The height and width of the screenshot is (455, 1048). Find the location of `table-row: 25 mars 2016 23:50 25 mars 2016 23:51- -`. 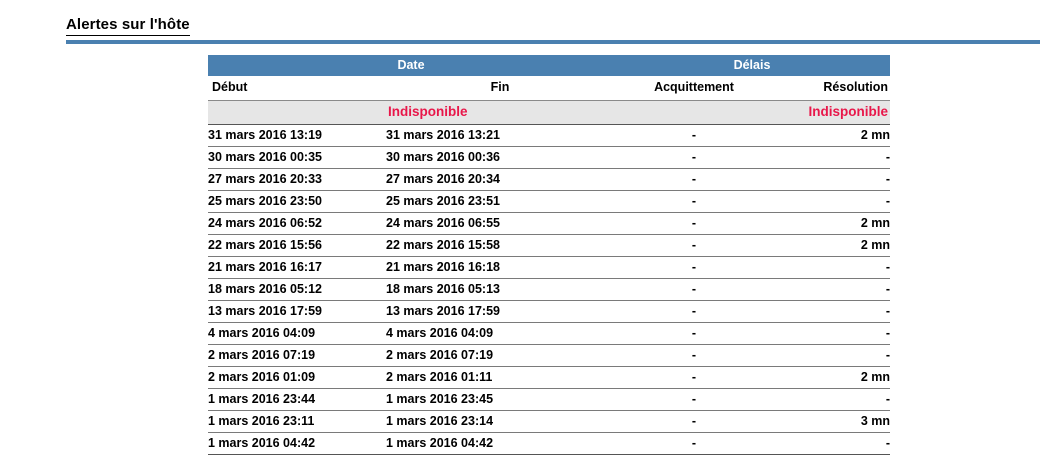

table-row: 25 mars 2016 23:50 25 mars 2016 23:51- - is located at coordinates (549, 201).